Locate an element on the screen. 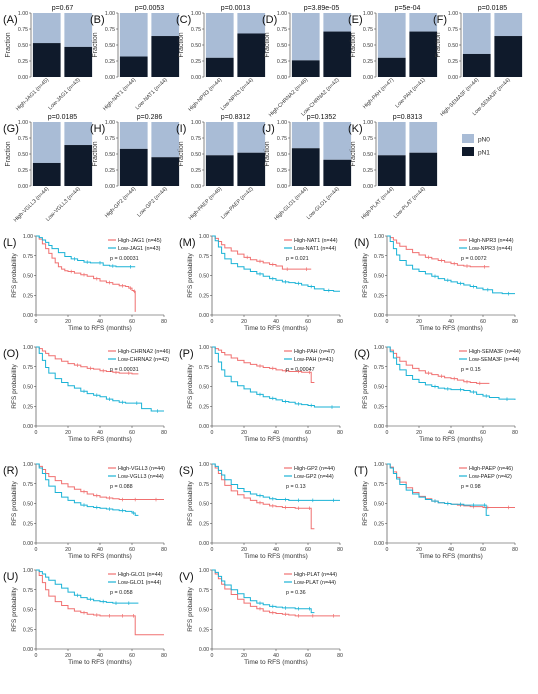  legend-label: High-NAT1 (n=44) is located at coordinates (316, 241).